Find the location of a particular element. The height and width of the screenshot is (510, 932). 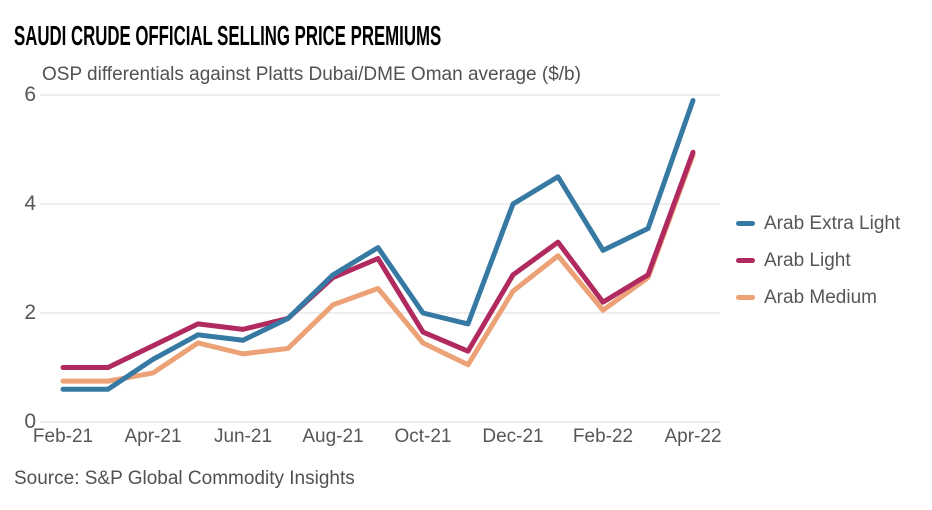

legend-item-arab-light: Arab Light is located at coordinates (818, 260).